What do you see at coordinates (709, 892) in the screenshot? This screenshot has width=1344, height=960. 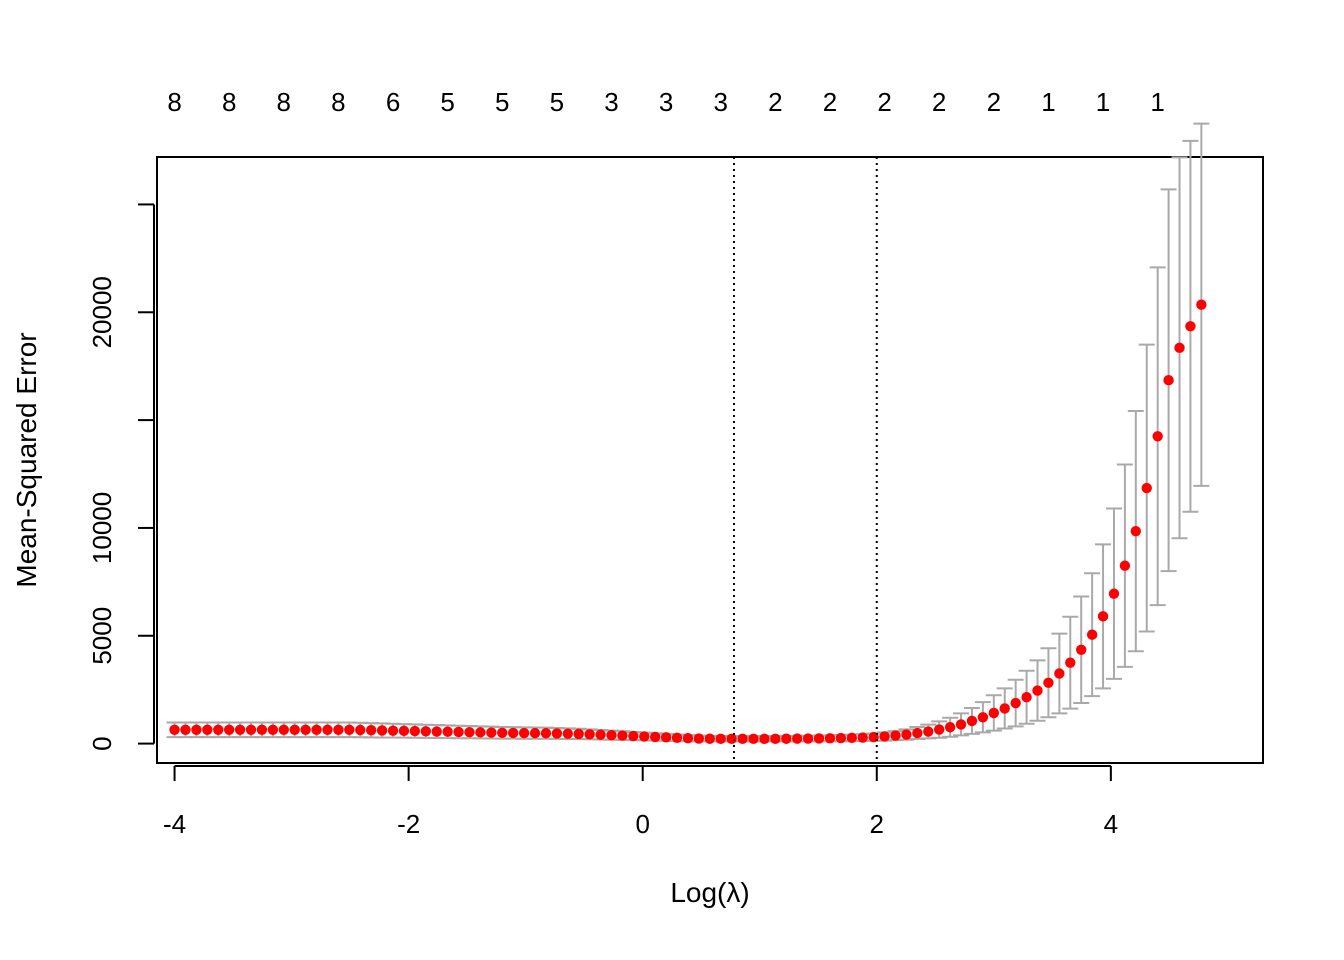 I see `x-axis-title: Log(λ)` at bounding box center [709, 892].